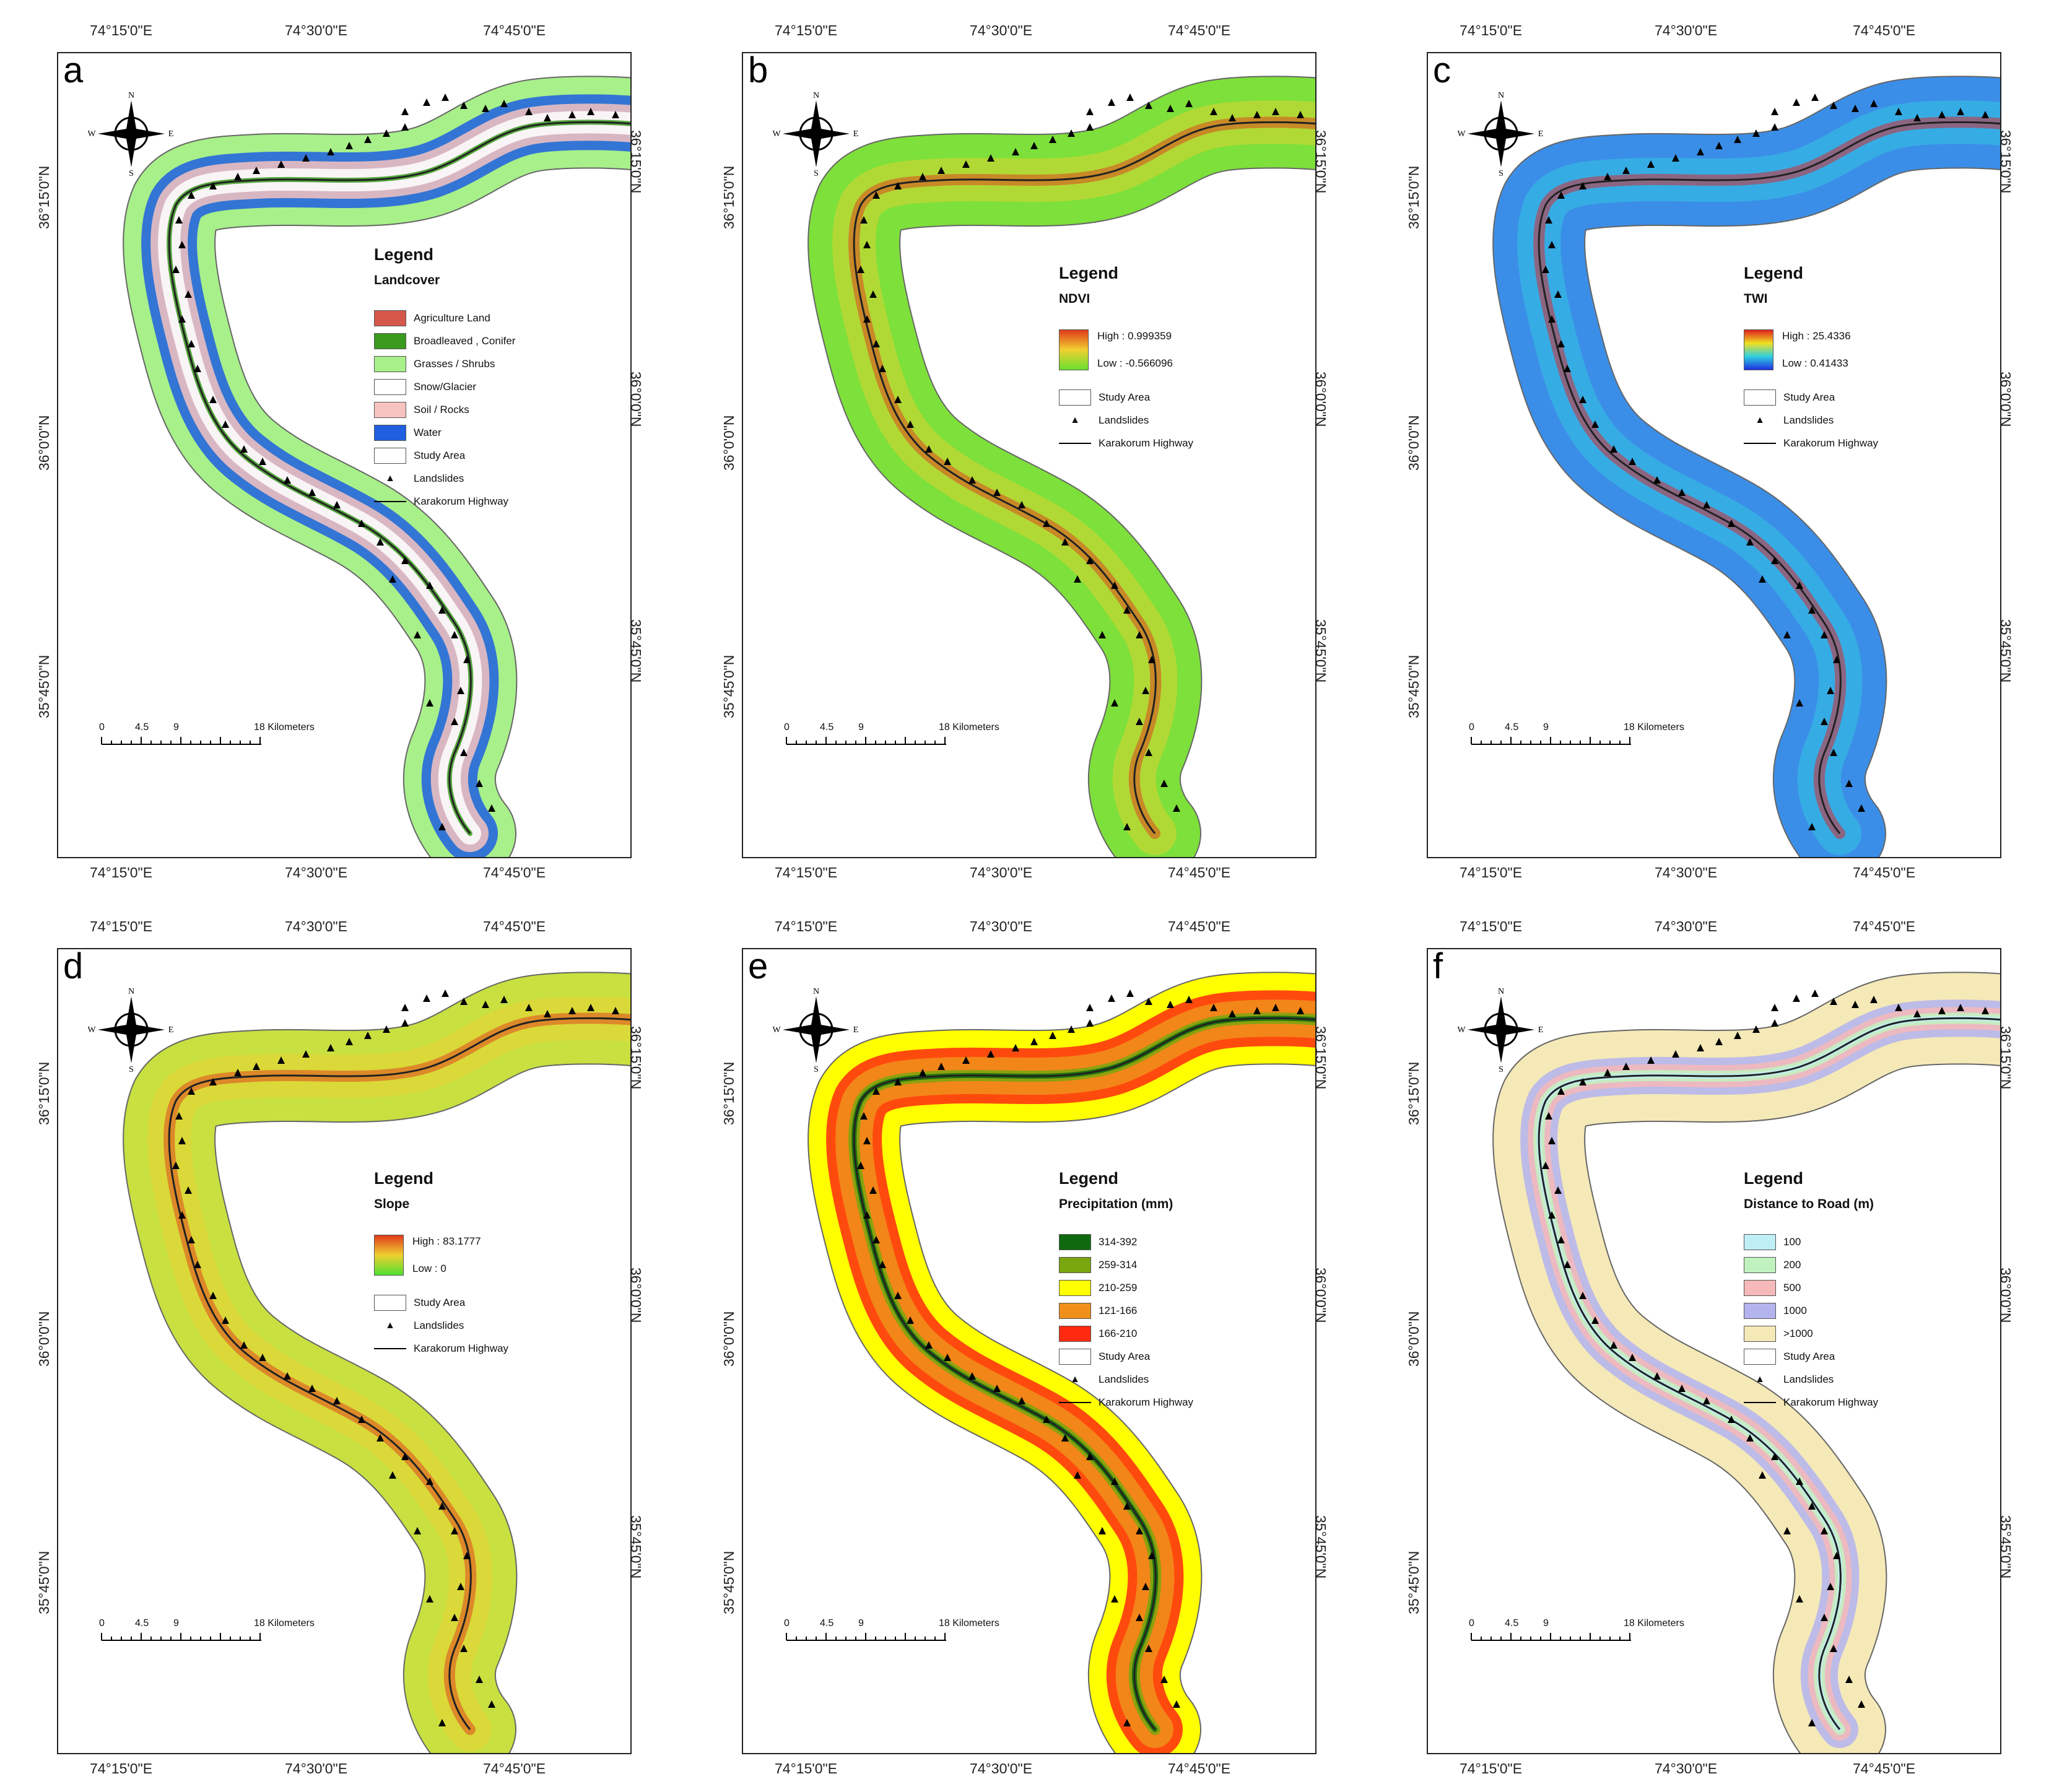  Describe the element at coordinates (856, 1030) in the screenshot. I see `compass-e-label: E` at that location.